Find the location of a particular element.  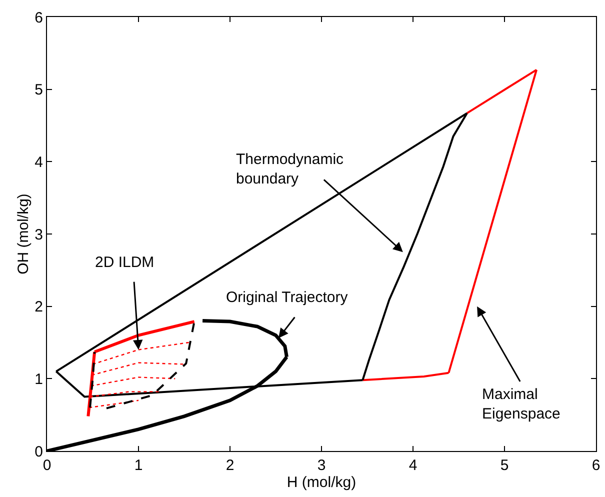

y-tick-label: 5 is located at coordinates (38, 90).